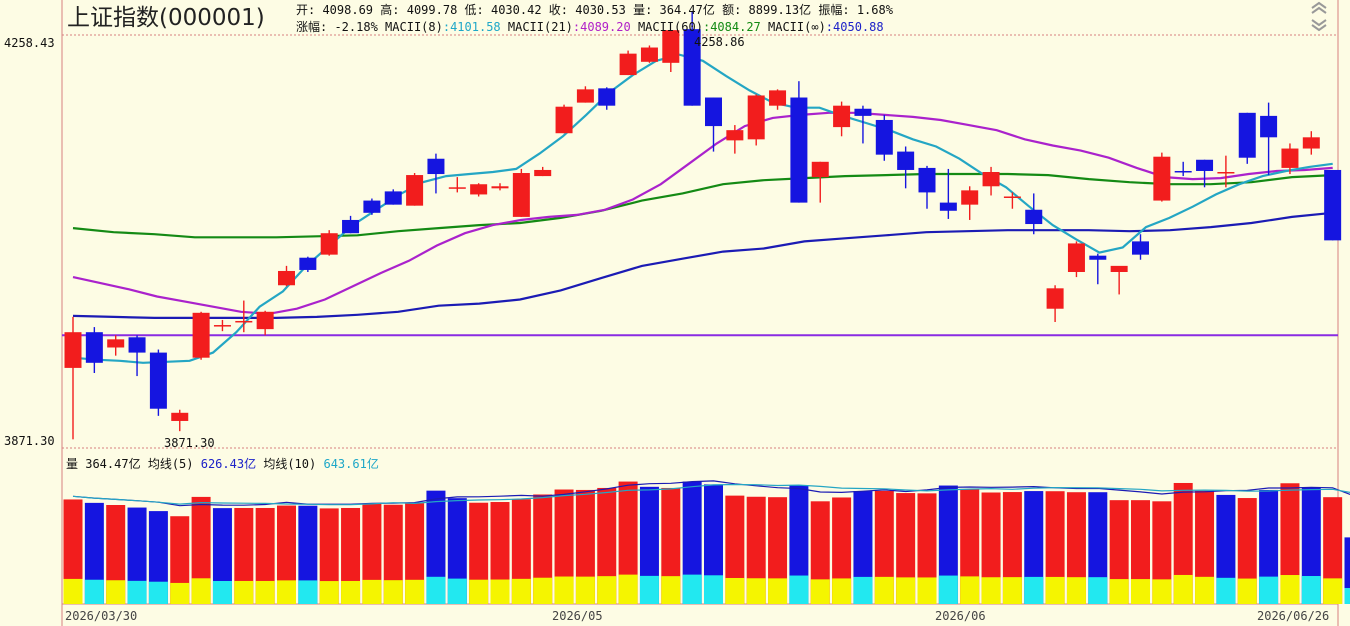  I want to click on ma60-label: MACII(60), so click(670, 27).